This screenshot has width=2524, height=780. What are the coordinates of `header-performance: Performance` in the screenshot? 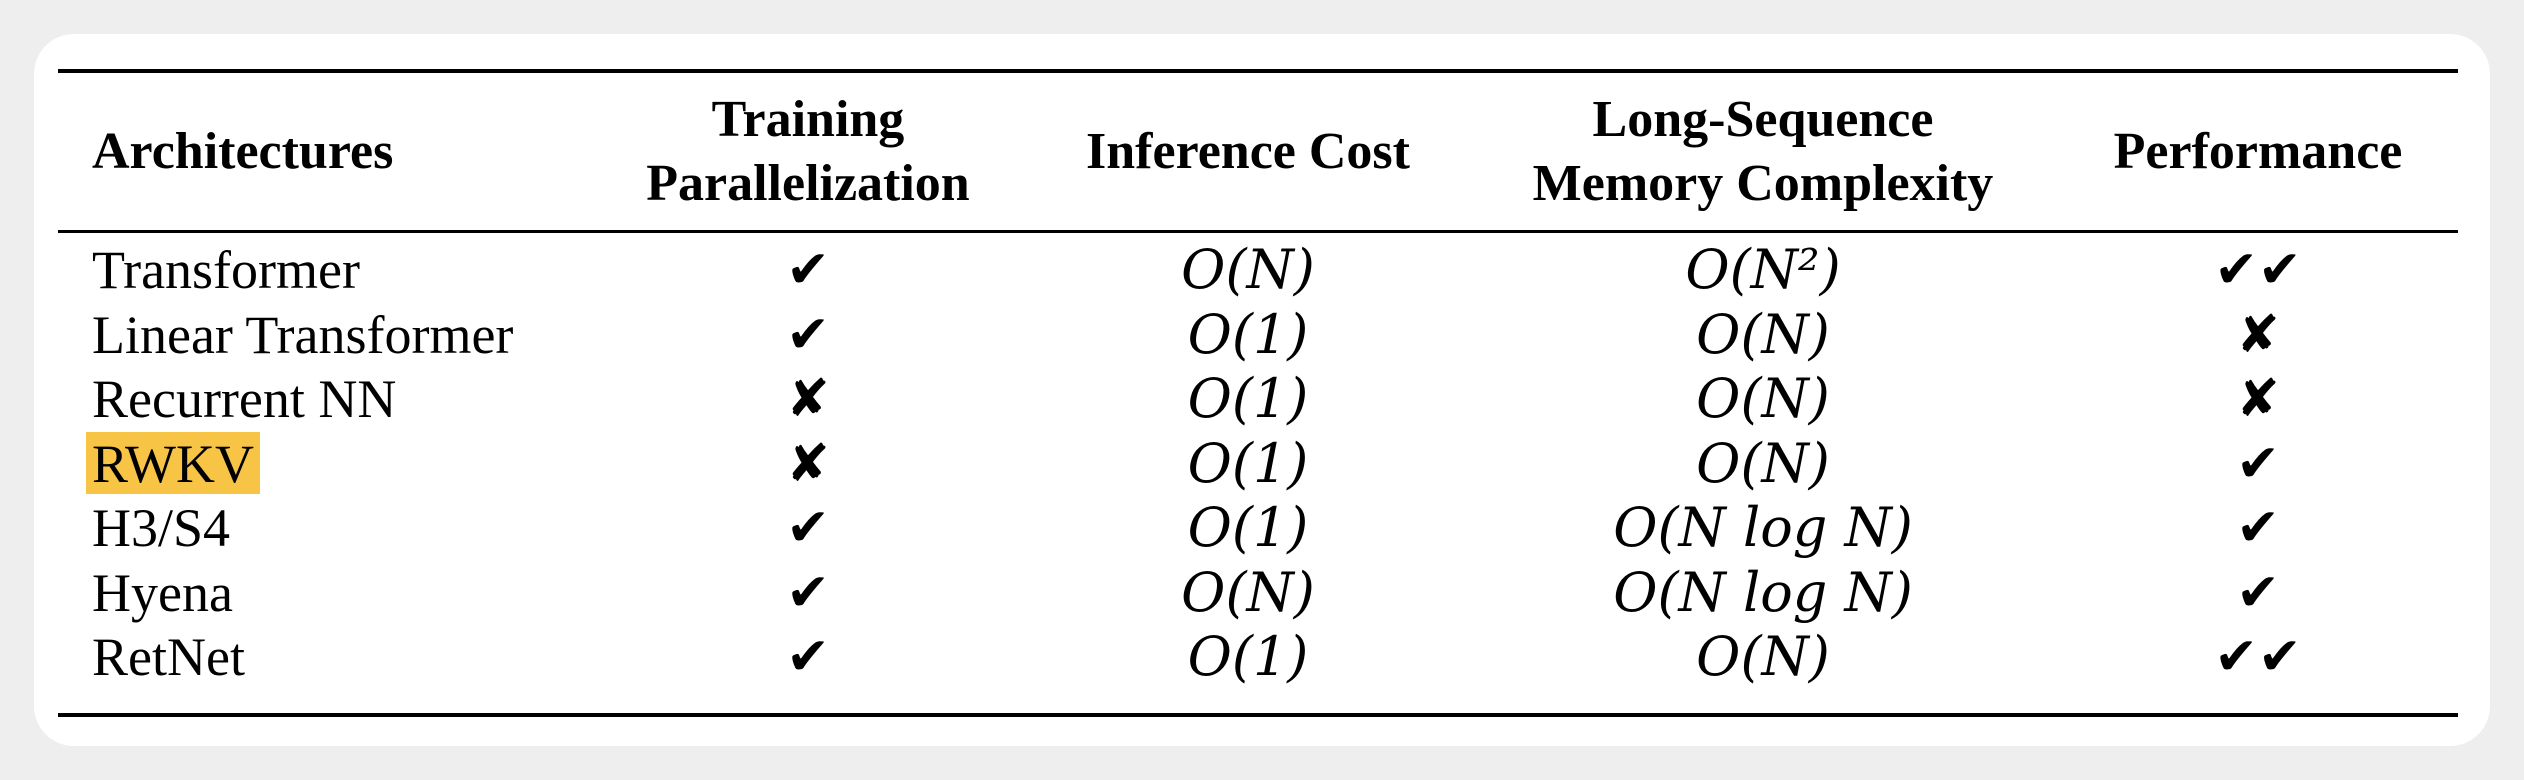 It's located at (2258, 151).